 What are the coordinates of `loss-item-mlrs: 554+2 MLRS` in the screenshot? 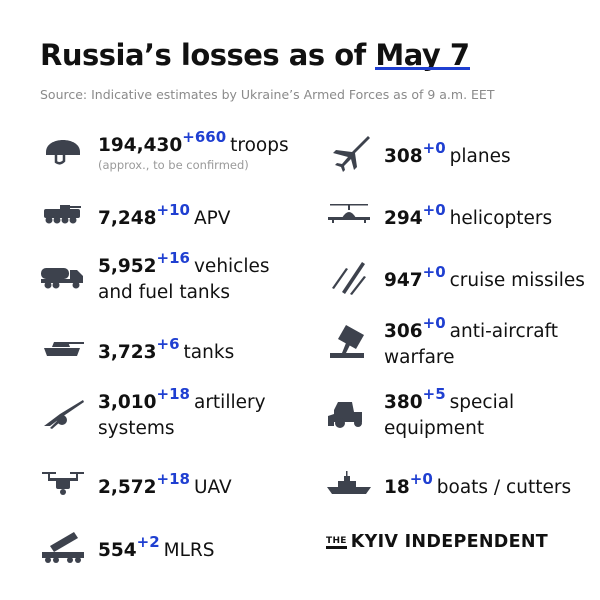 It's located at (126, 546).